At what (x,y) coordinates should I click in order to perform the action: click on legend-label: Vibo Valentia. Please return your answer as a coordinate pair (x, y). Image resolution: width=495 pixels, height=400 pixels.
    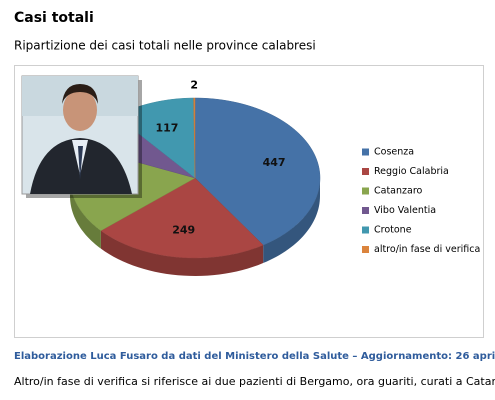
    Looking at the image, I should click on (405, 210).